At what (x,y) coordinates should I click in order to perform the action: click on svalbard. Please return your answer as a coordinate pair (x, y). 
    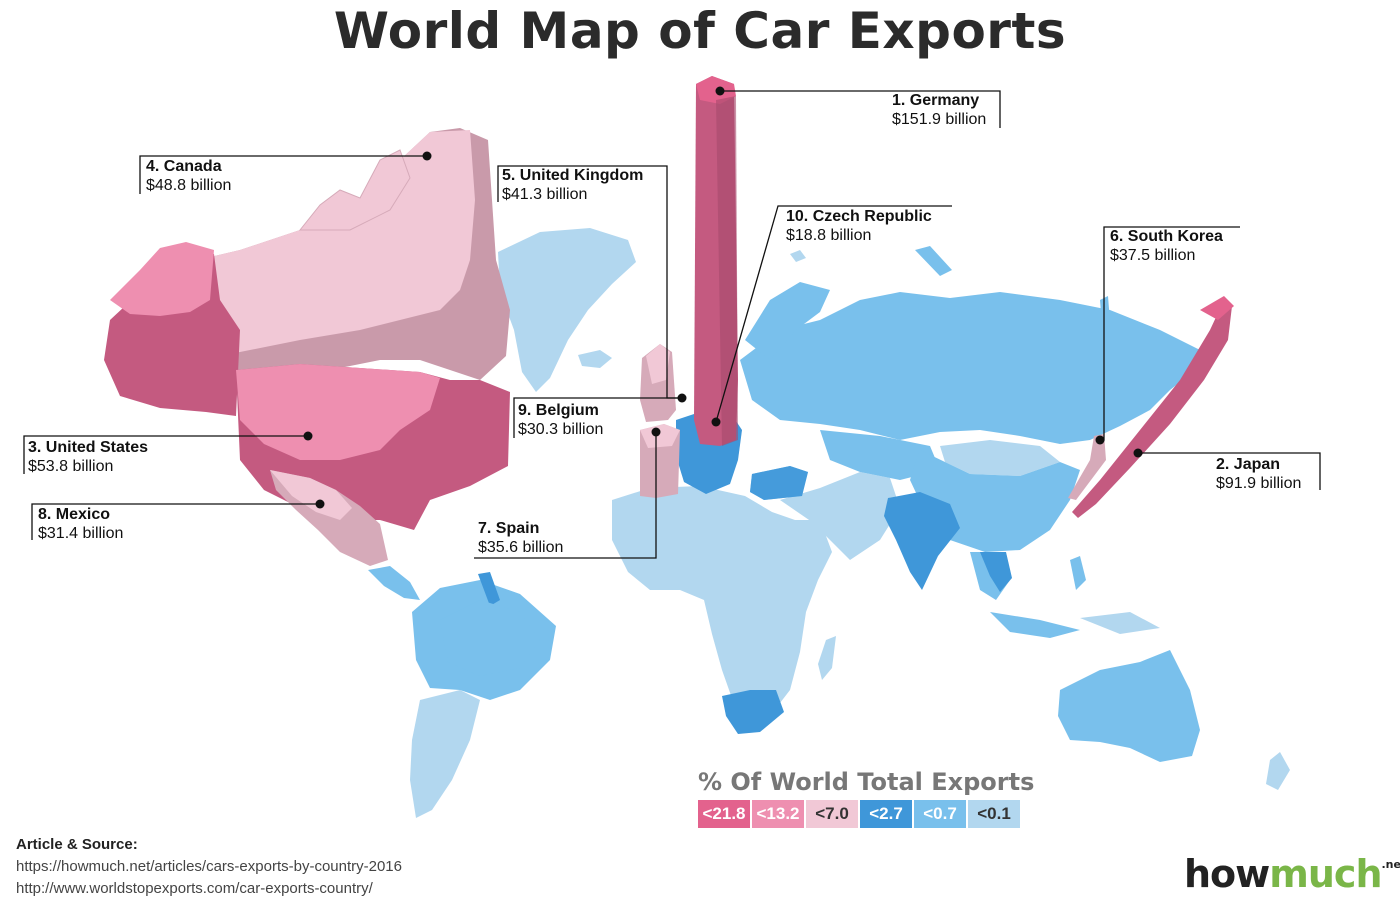
    Looking at the image, I should click on (798, 256).